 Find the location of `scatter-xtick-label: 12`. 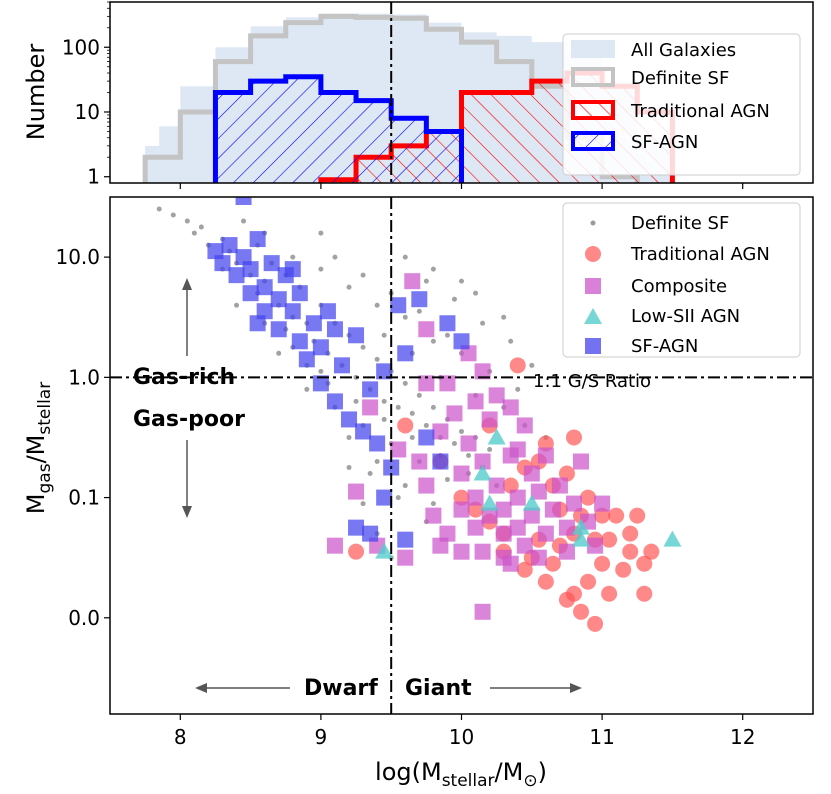

scatter-xtick-label: 12 is located at coordinates (742, 737).